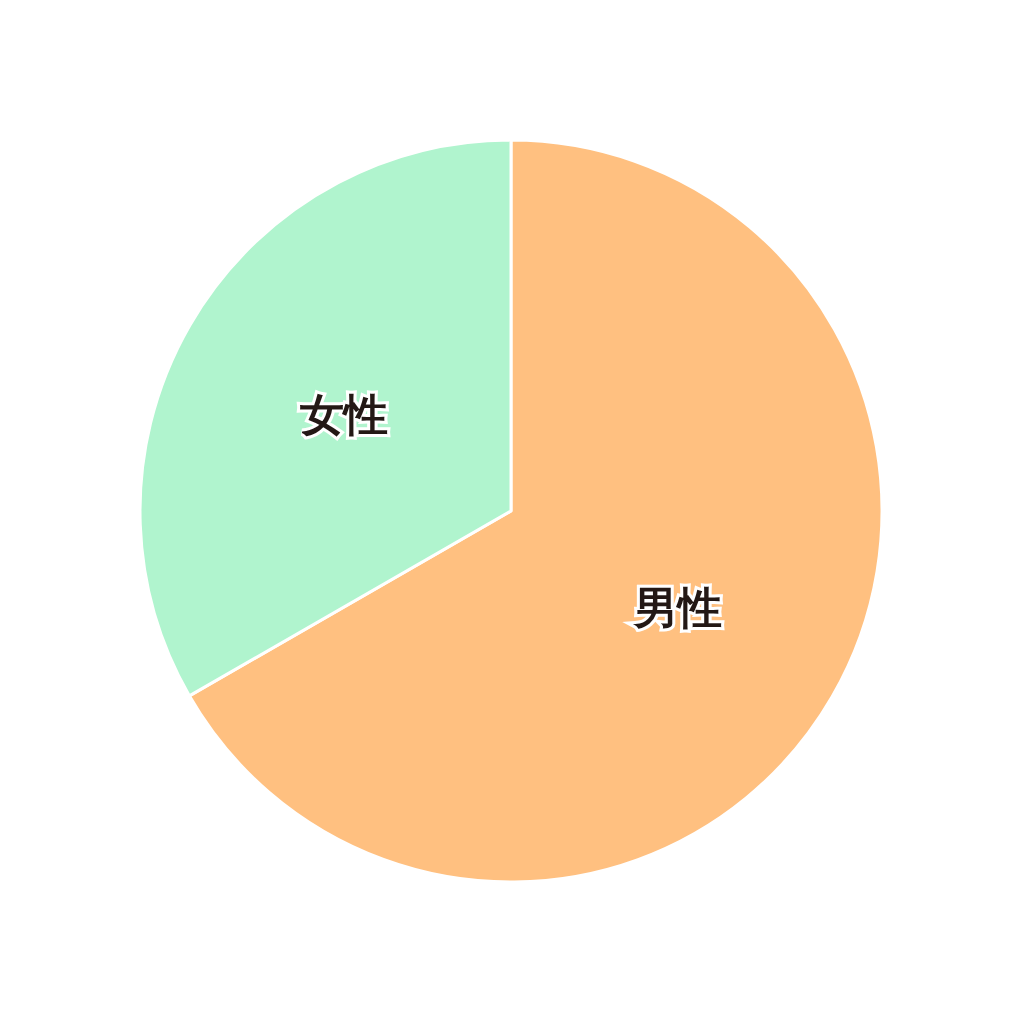 The width and height of the screenshot is (1024, 1024). Describe the element at coordinates (344, 414) in the screenshot. I see `slice-label: 女性` at that location.